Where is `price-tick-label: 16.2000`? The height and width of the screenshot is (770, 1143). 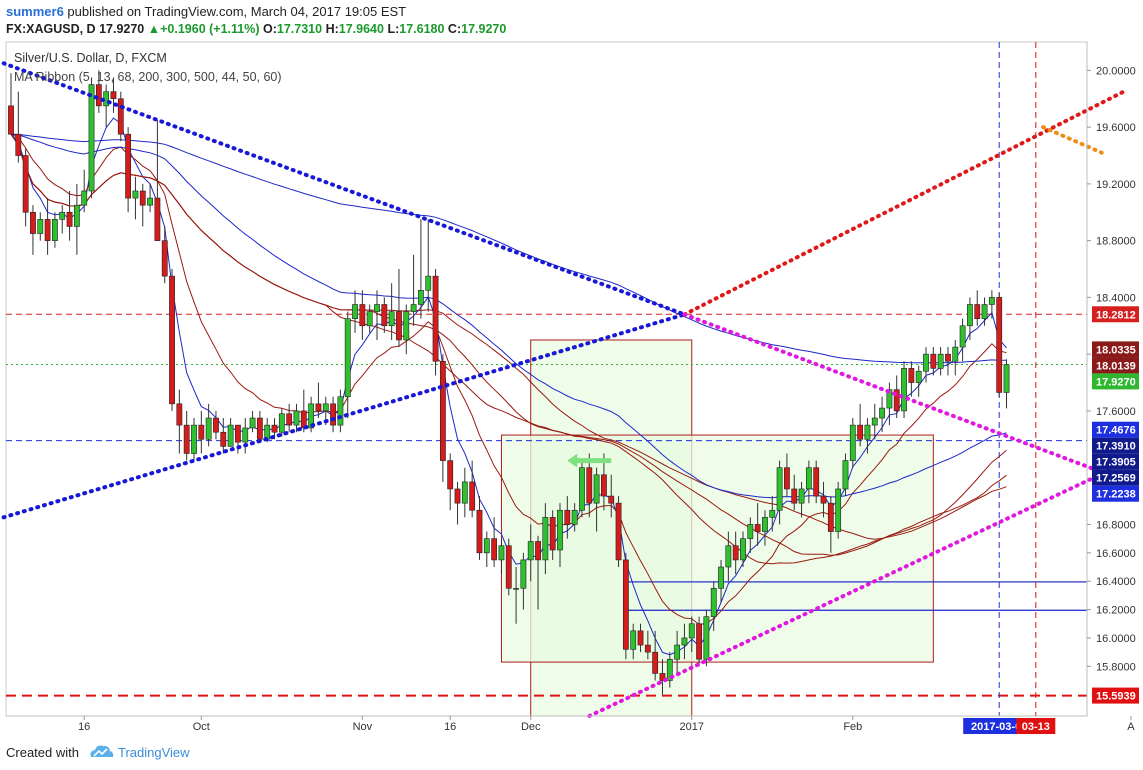
price-tick-label: 16.2000 is located at coordinates (1116, 611).